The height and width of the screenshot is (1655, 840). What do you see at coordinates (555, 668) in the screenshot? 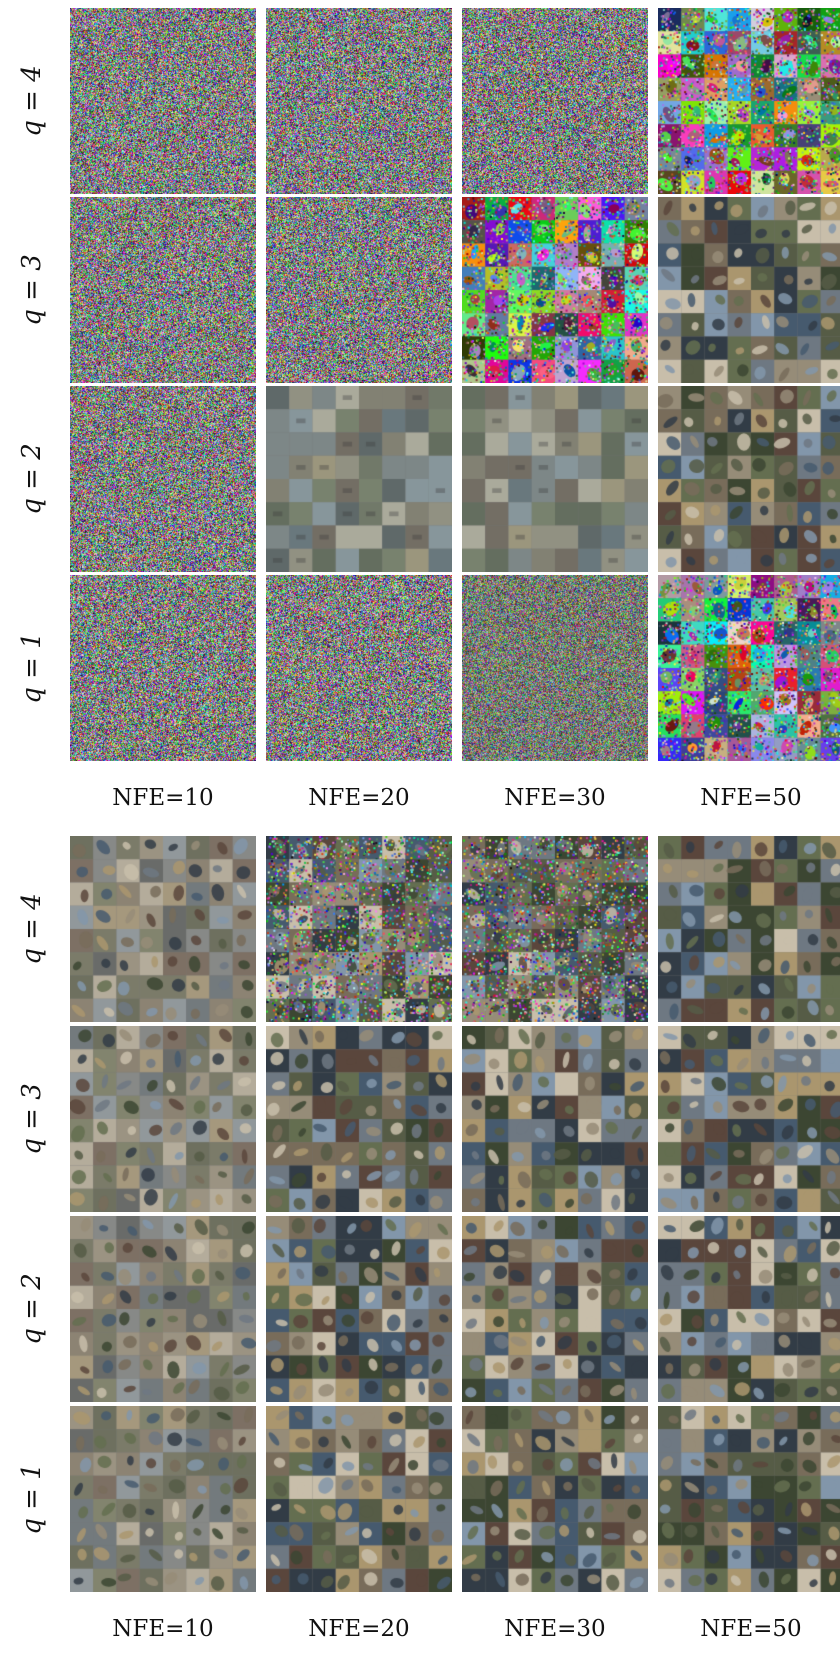
I see `sample-grid-partial-noise` at bounding box center [555, 668].